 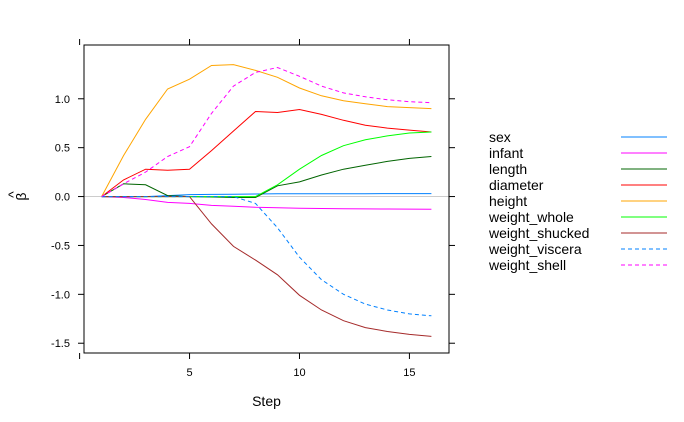 I want to click on series-line-diameter, so click(x=266, y=152).